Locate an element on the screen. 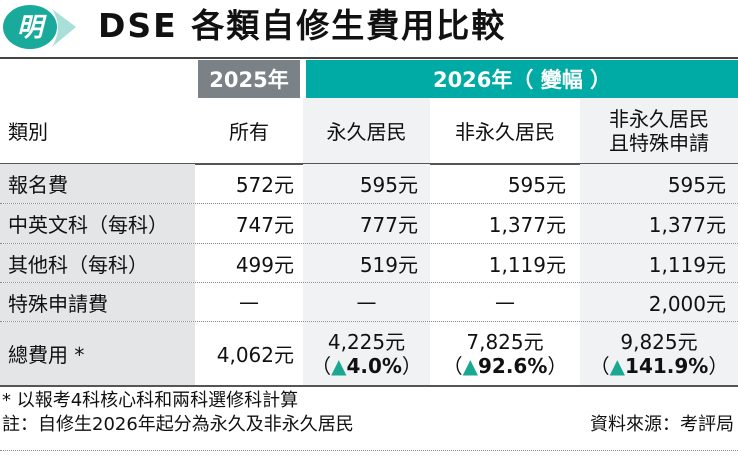 This screenshot has width=738, height=455. change-badge: （▲92.6%） is located at coordinates (505, 366).